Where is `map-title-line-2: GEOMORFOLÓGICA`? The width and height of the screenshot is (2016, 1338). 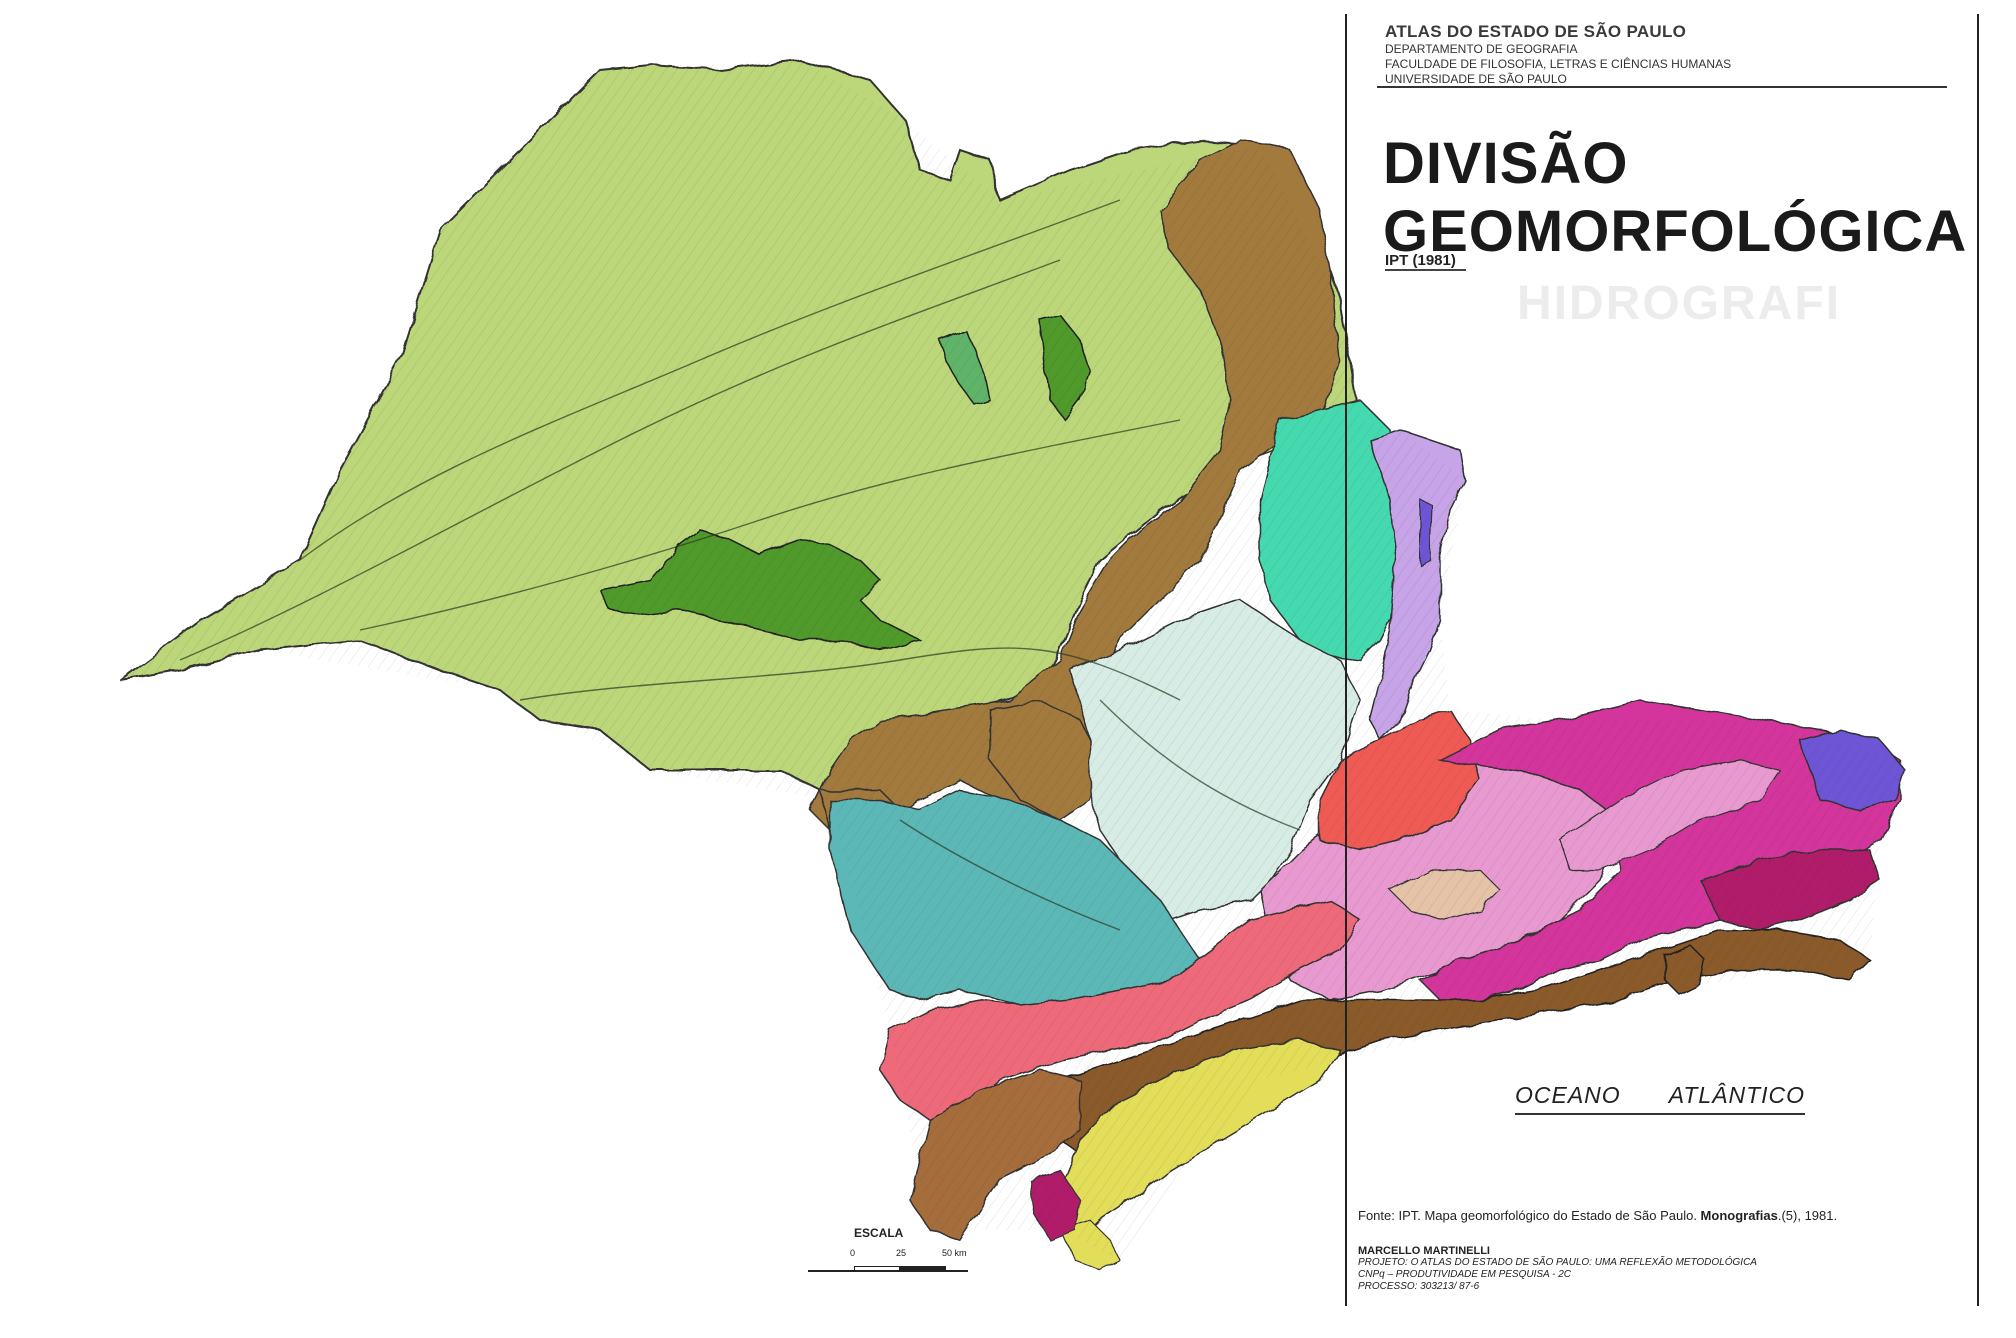
map-title-line-2: GEOMORFOLÓGICA is located at coordinates (1675, 231).